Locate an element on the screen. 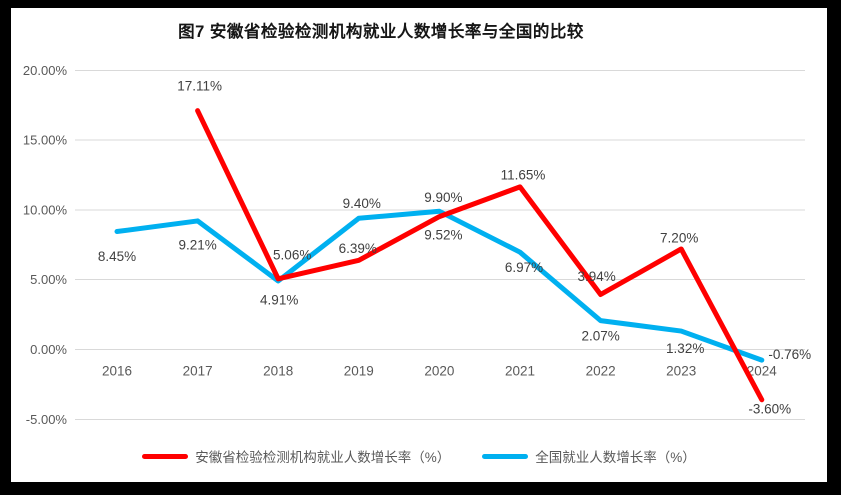  x-tick-label: 2019 is located at coordinates (359, 371).